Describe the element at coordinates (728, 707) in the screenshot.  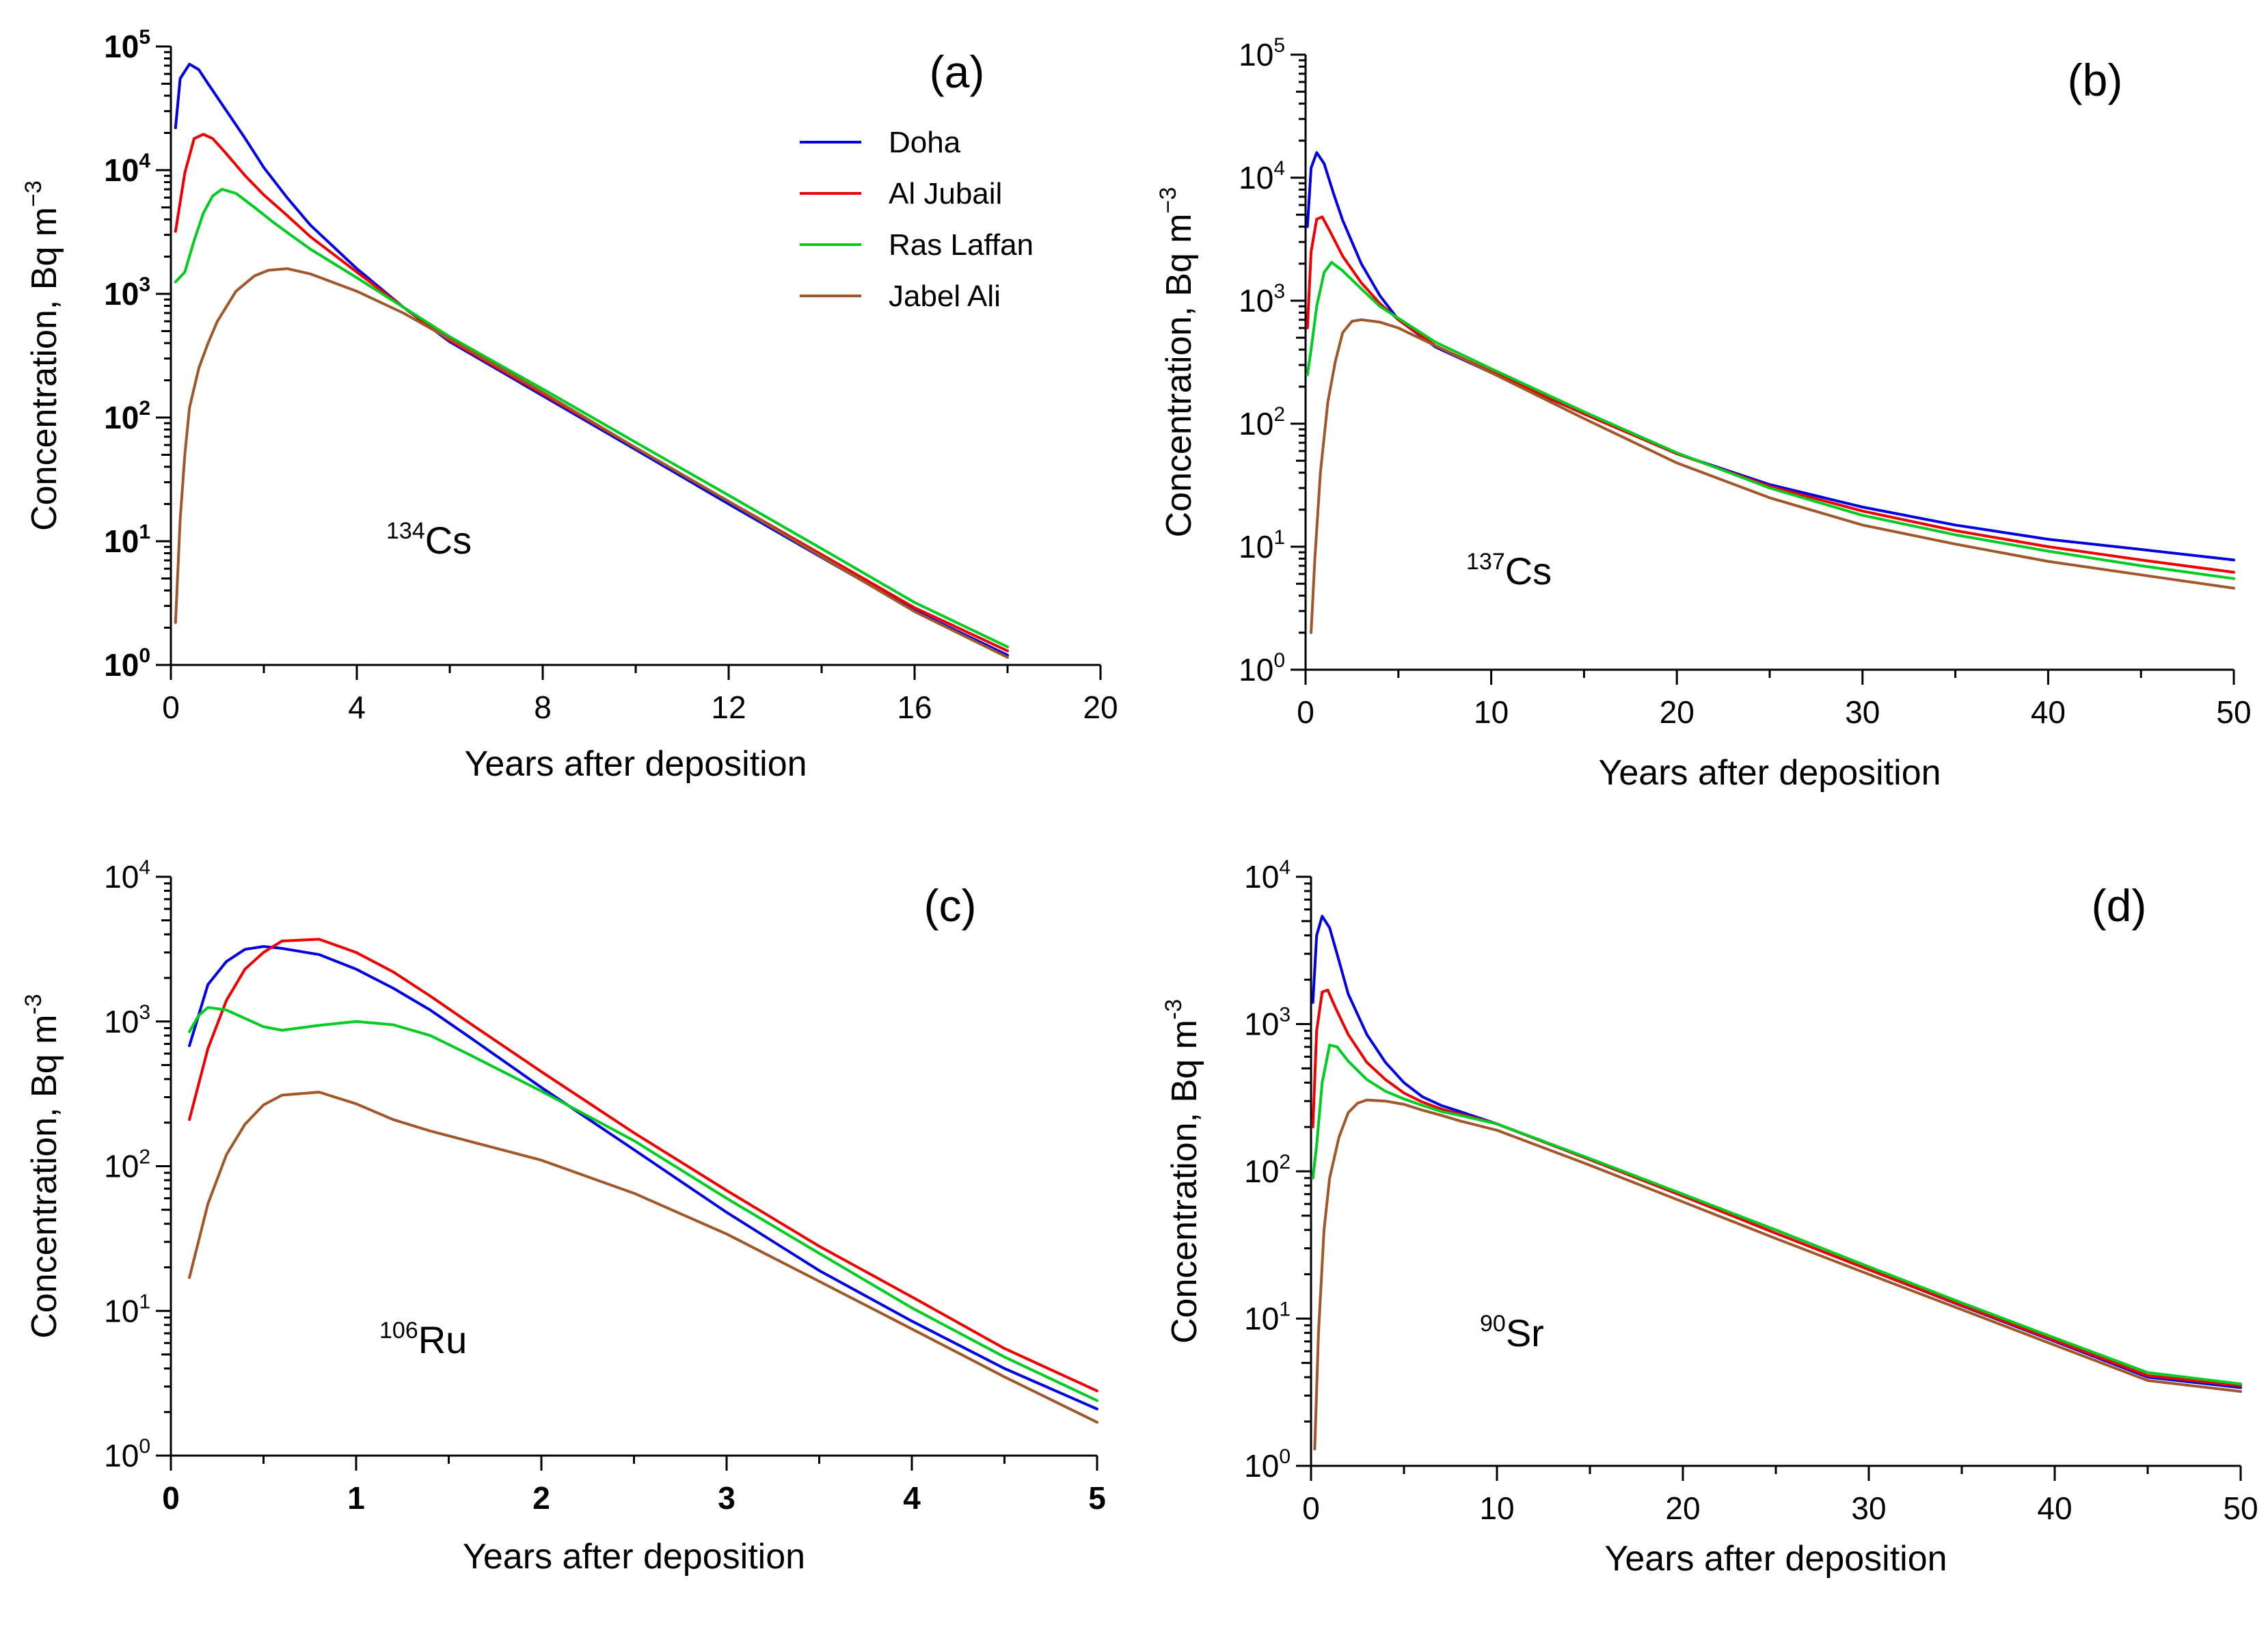
I see `x-tick-label: 12` at that location.